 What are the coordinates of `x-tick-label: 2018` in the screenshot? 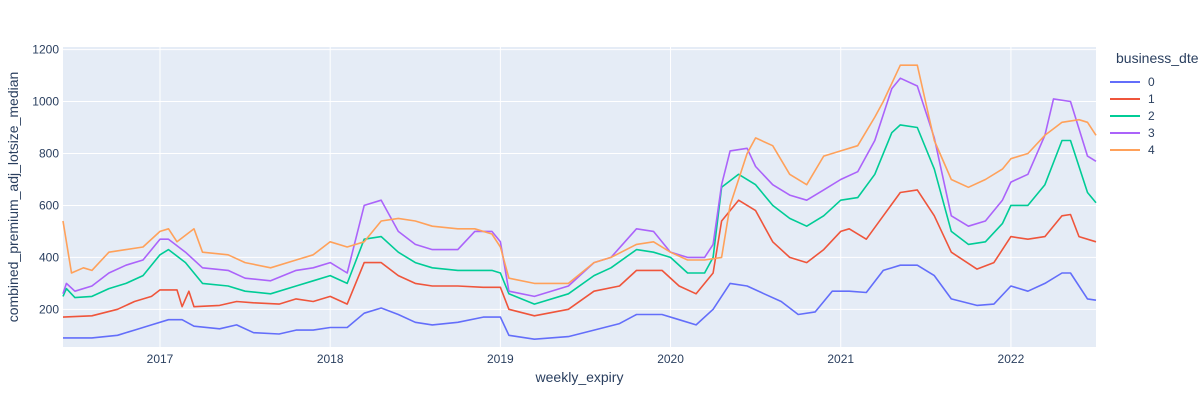 It's located at (330, 359).